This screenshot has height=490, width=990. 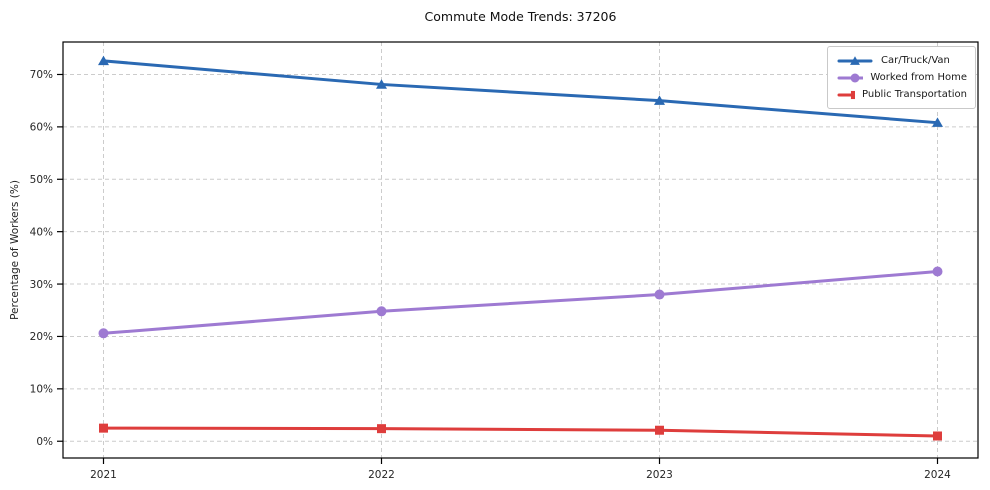 I want to click on legend-item-car-truck-van: Car/Truck/Van, so click(x=901, y=60).